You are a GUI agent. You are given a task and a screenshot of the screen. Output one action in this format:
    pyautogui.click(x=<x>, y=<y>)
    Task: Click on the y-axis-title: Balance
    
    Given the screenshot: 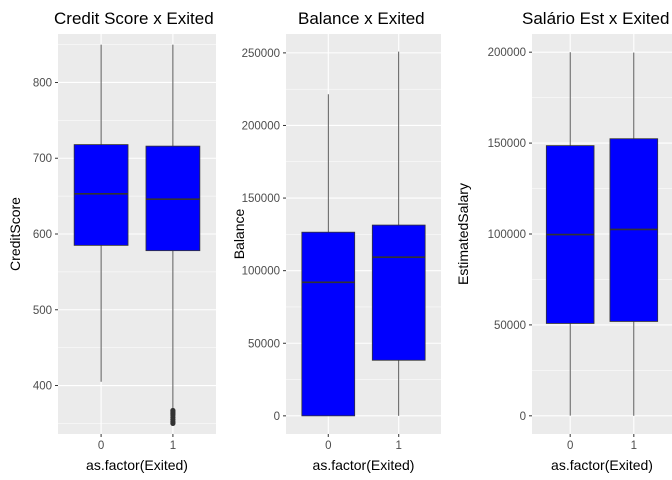 What is the action you would take?
    pyautogui.click(x=239, y=233)
    